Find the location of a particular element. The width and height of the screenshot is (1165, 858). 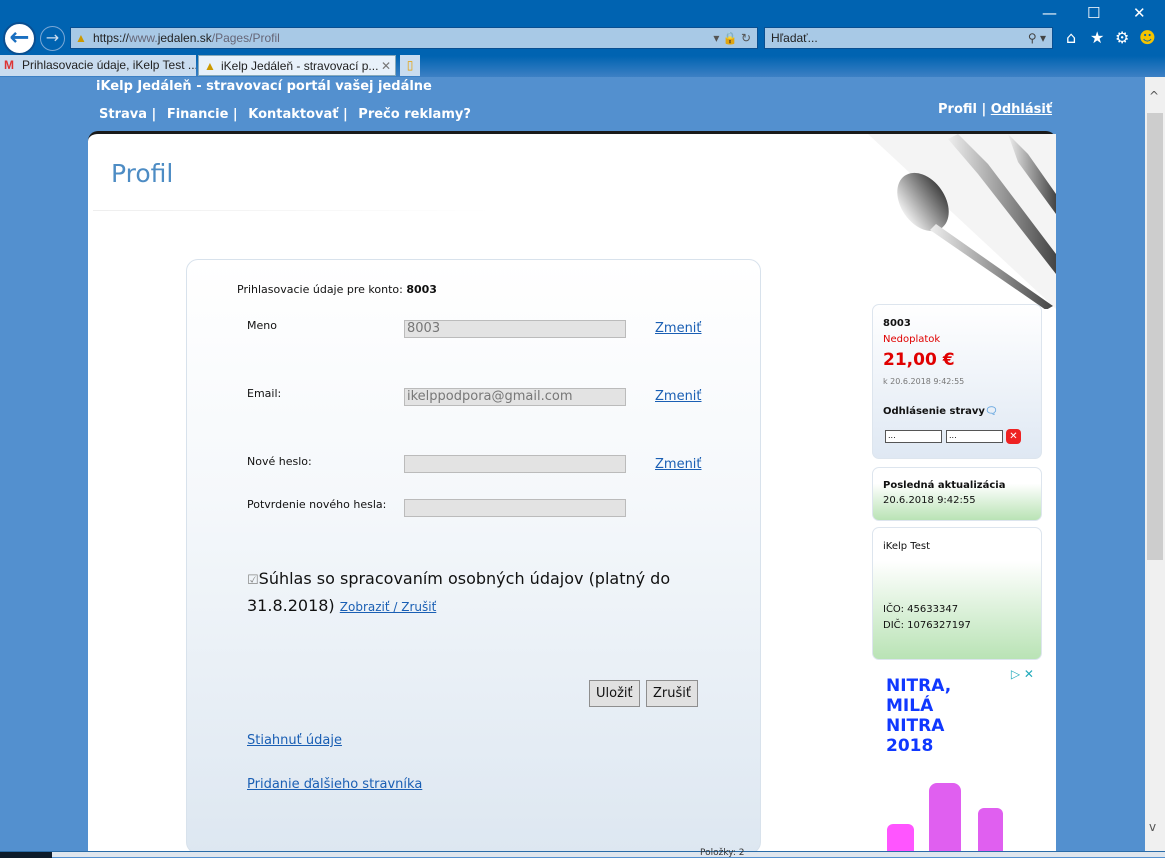

tab-jedalen: ▲ iKelp Jedáleň - stravovací p... ✕ is located at coordinates (297, 65).